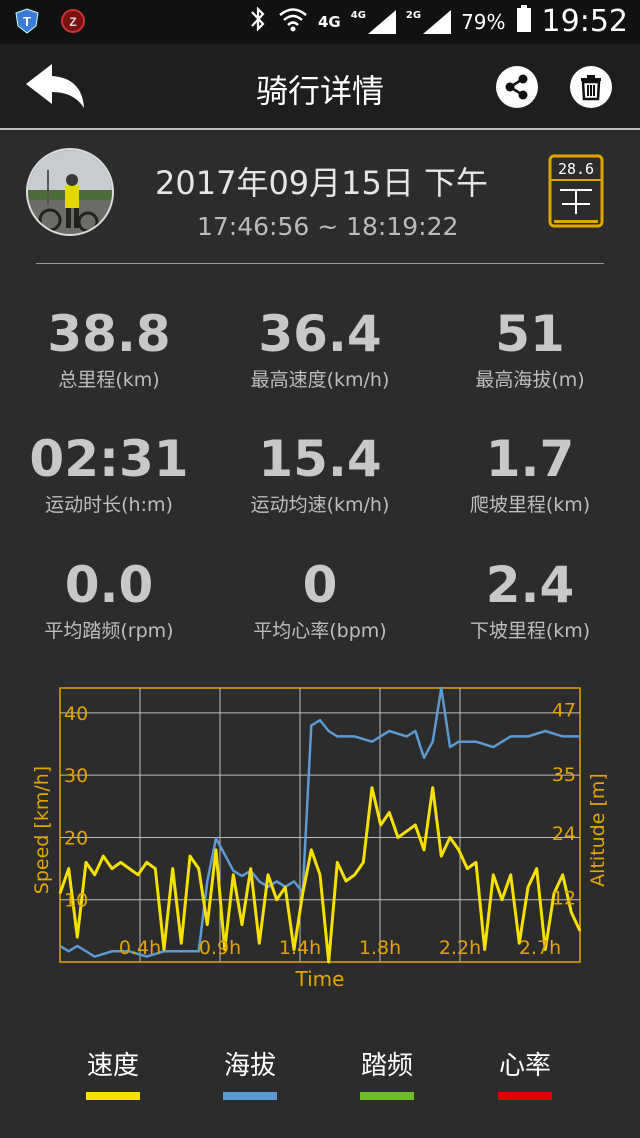 This screenshot has width=640, height=1138. Describe the element at coordinates (460, 948) in the screenshot. I see `x-tick-label: 2.2h` at that location.